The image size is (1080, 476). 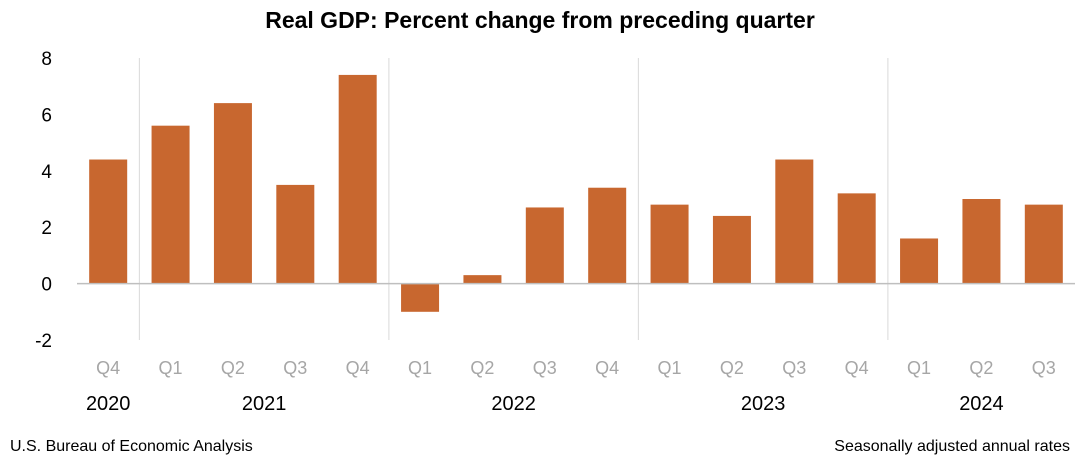 I want to click on y-tick-label: -2, so click(x=43, y=341).